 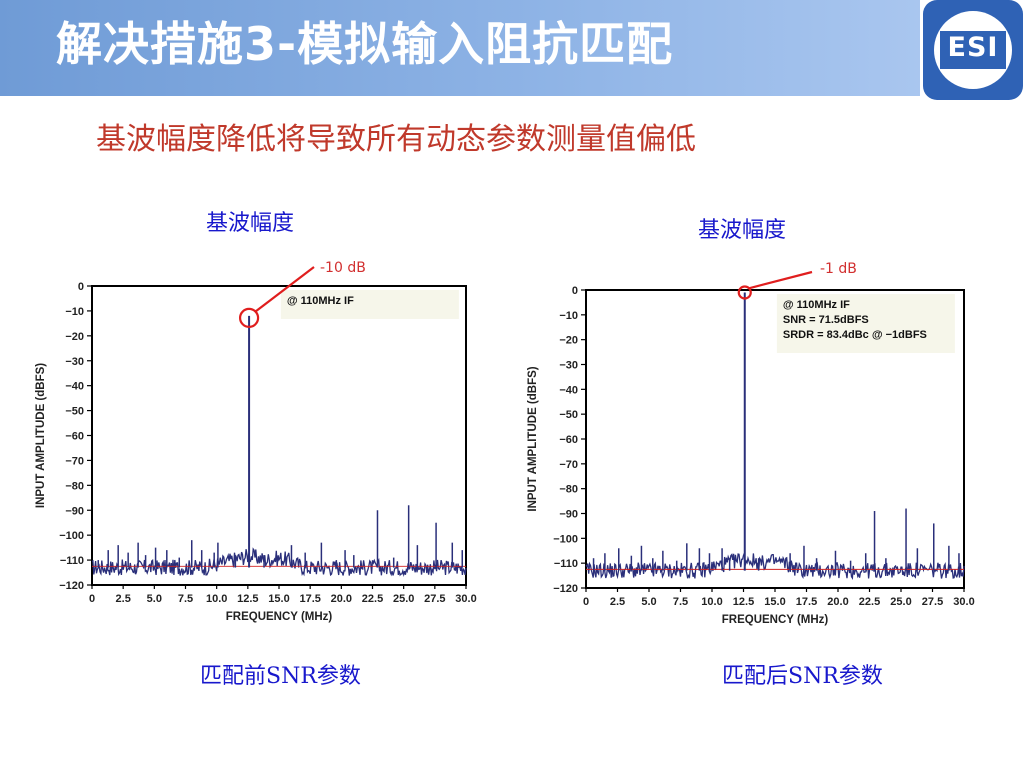 What do you see at coordinates (365, 44) in the screenshot?
I see `slide-title: 解决措施3-模拟输入阻抗匹配` at bounding box center [365, 44].